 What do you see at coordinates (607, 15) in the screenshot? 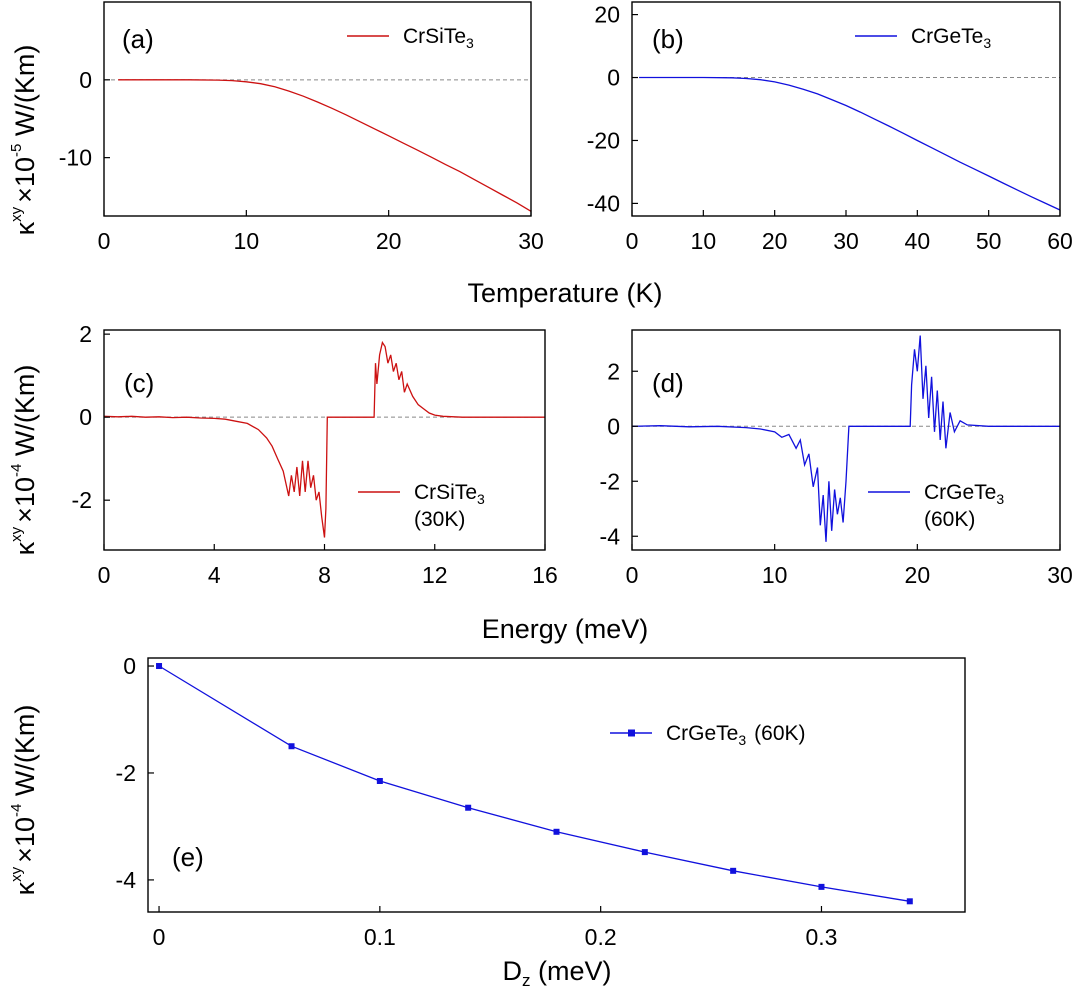
I see `y-tick-label-b-0: 20` at bounding box center [607, 15].